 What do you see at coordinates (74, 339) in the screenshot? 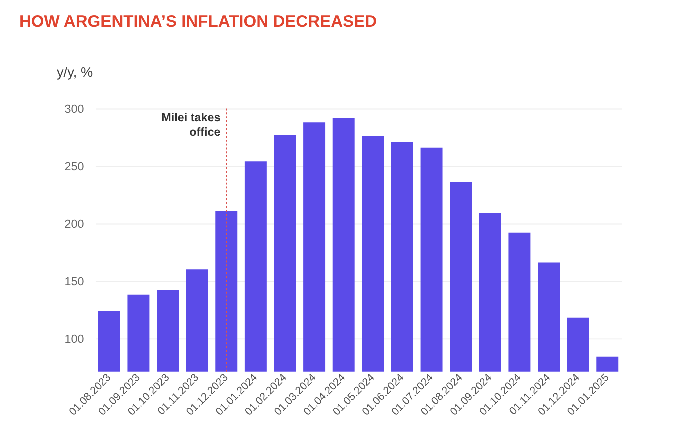
I see `y-tick-label: 100` at bounding box center [74, 339].